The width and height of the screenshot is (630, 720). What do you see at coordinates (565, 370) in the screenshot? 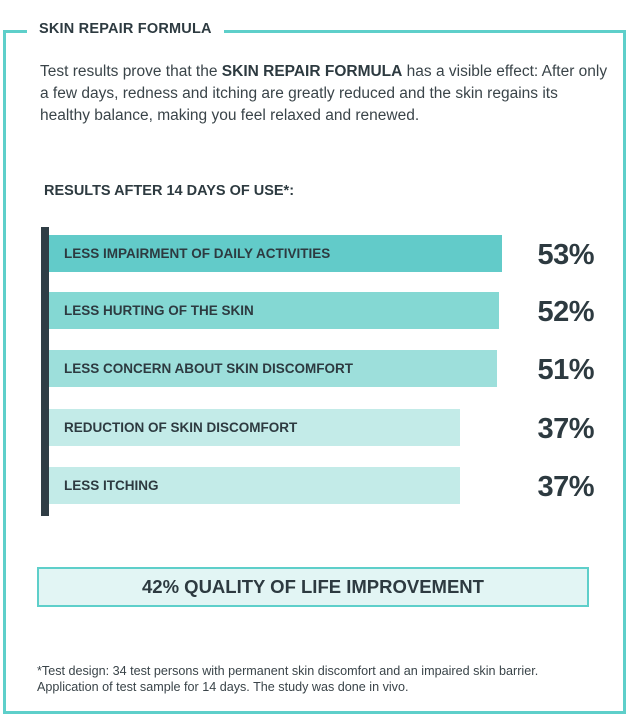
I see `bar-value-label: 51%` at bounding box center [565, 370].